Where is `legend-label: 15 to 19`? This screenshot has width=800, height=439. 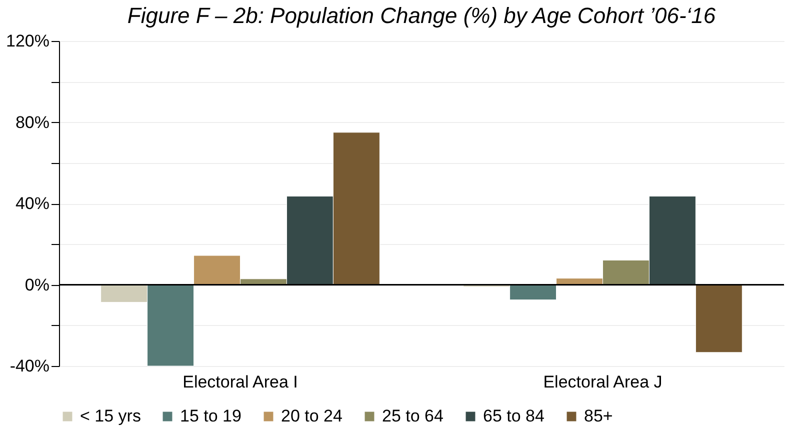 legend-label: 15 to 19 is located at coordinates (211, 416).